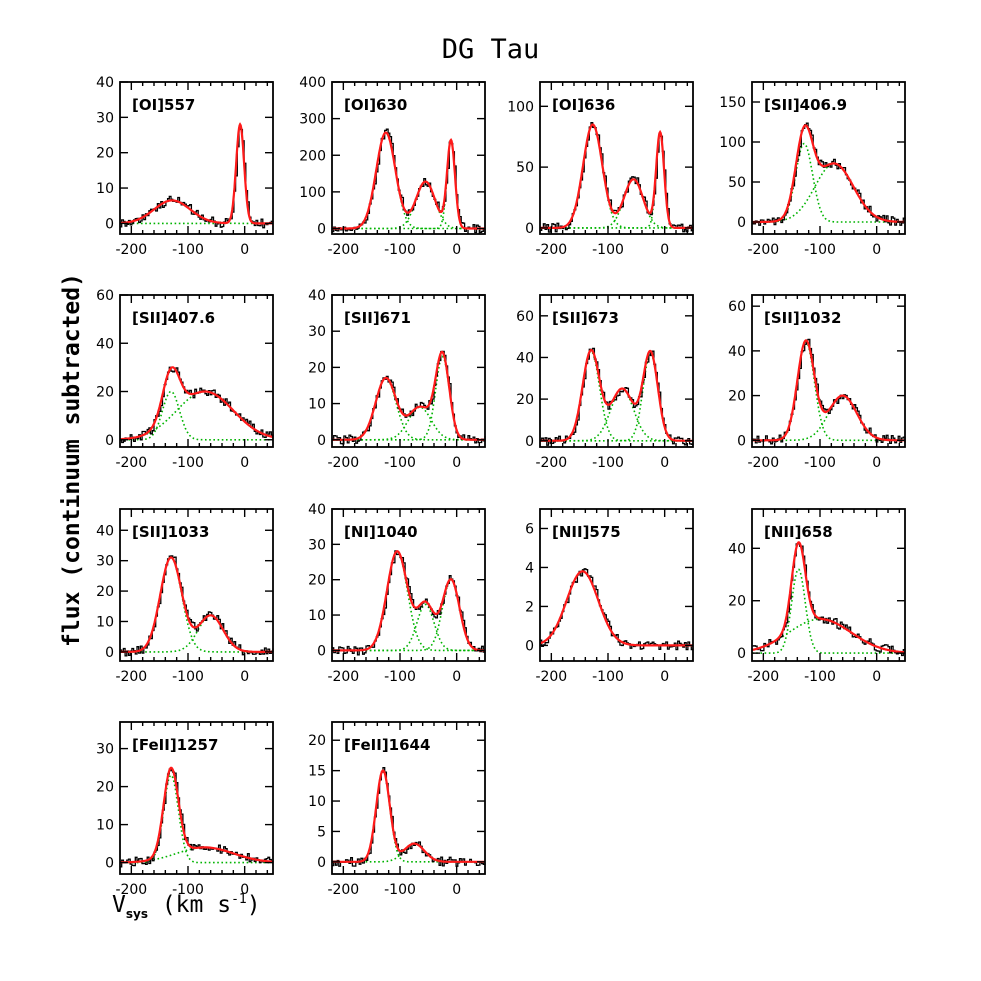 This screenshot has height=981, width=981. I want to click on panel-title: [NI]1040, so click(381, 532).